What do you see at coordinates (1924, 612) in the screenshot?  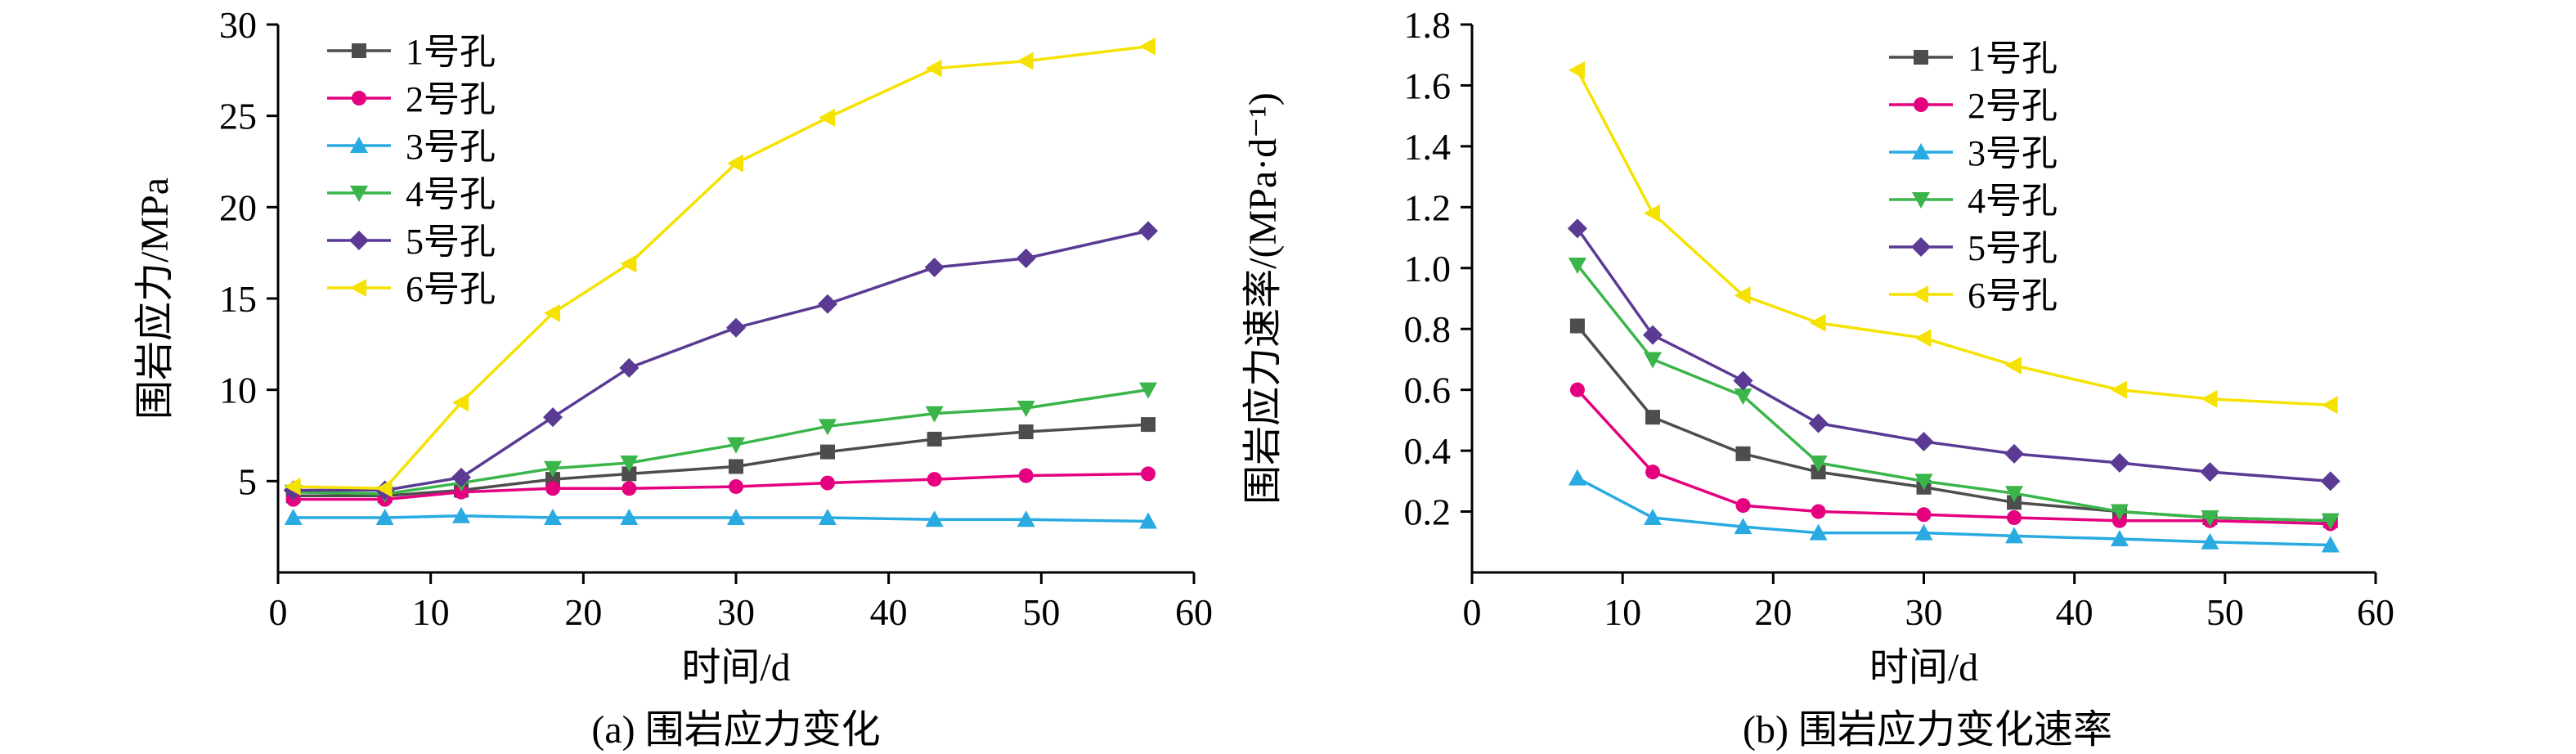 I see `x-tick-label: 30` at bounding box center [1924, 612].